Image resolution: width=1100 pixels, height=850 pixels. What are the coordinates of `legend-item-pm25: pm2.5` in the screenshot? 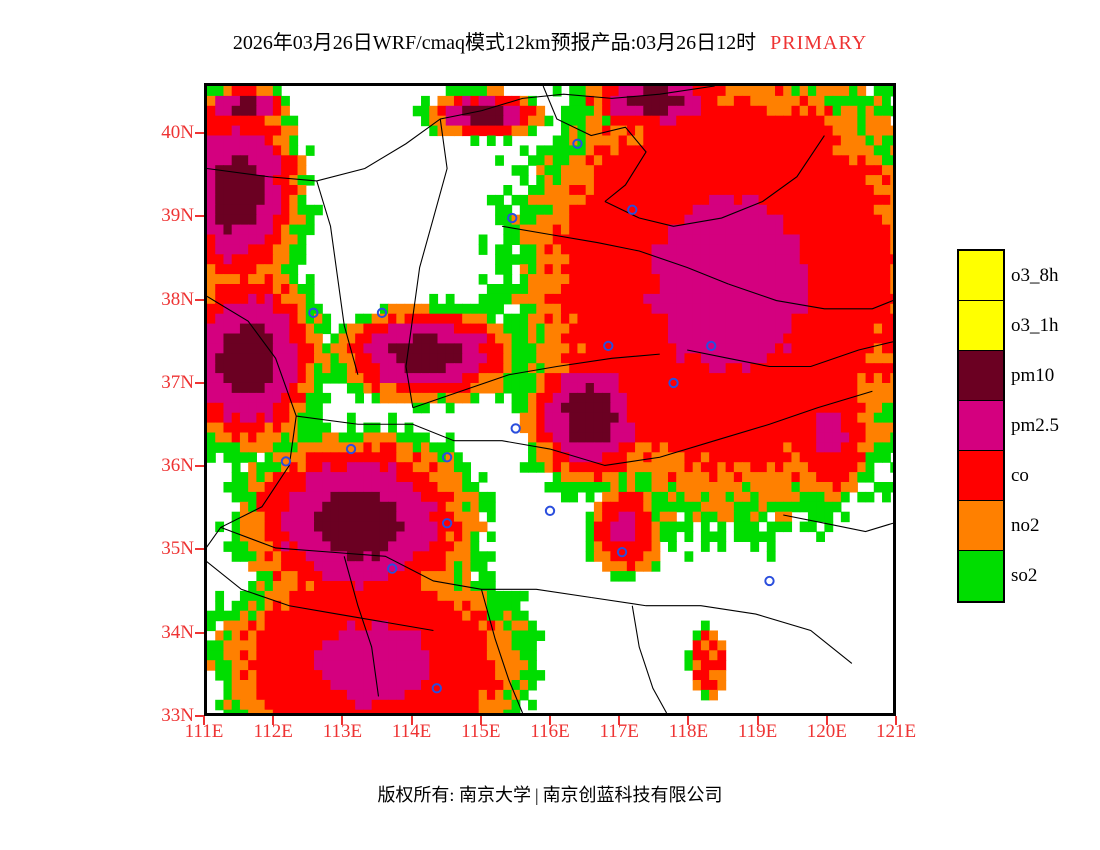 It's located at (1009, 426).